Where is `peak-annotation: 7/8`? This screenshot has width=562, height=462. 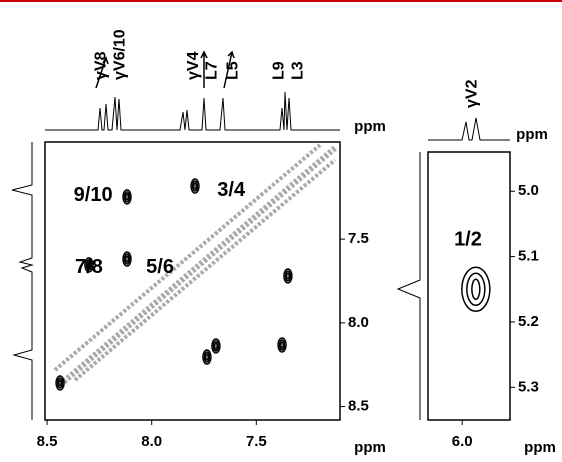
peak-annotation: 7/8 is located at coordinates (89, 267).